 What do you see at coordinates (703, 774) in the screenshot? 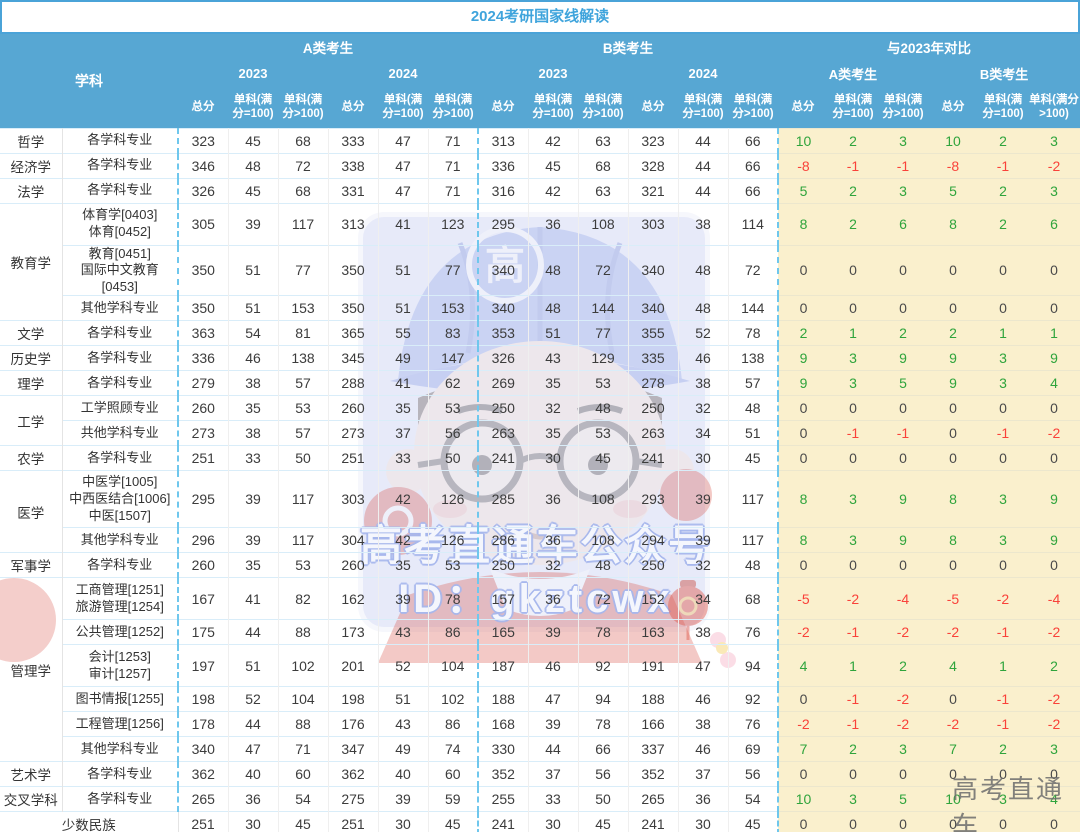
I see `score-cell: 37` at bounding box center [703, 774].